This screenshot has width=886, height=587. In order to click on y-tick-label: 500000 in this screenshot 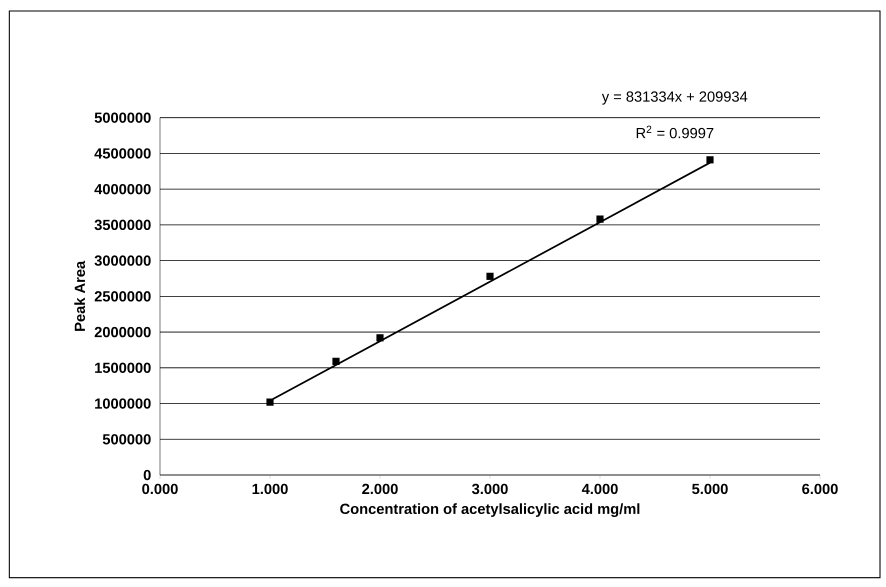, I will do `click(126, 439)`.